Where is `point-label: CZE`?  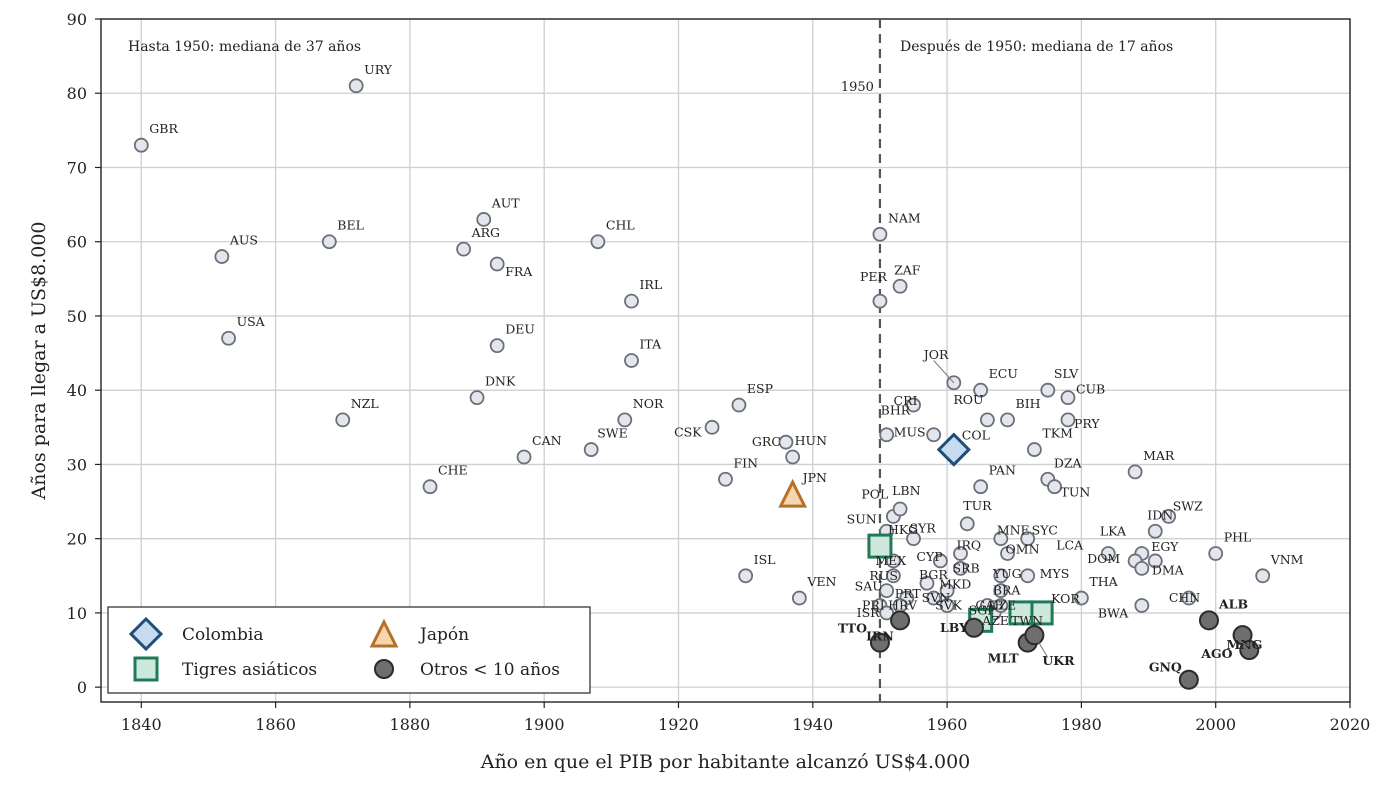
point-label: CZE is located at coordinates (1002, 604).